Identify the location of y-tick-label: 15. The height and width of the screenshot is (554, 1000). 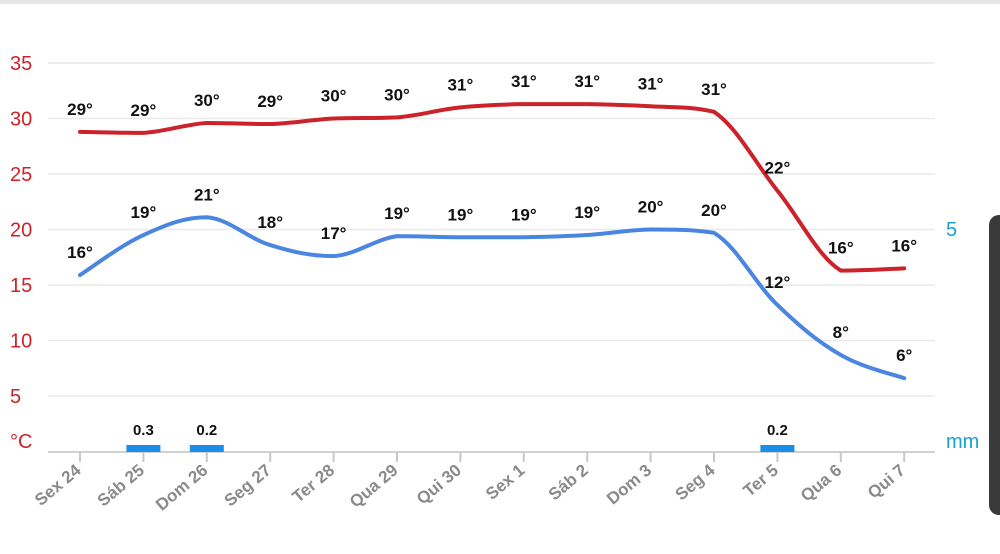
(21, 286).